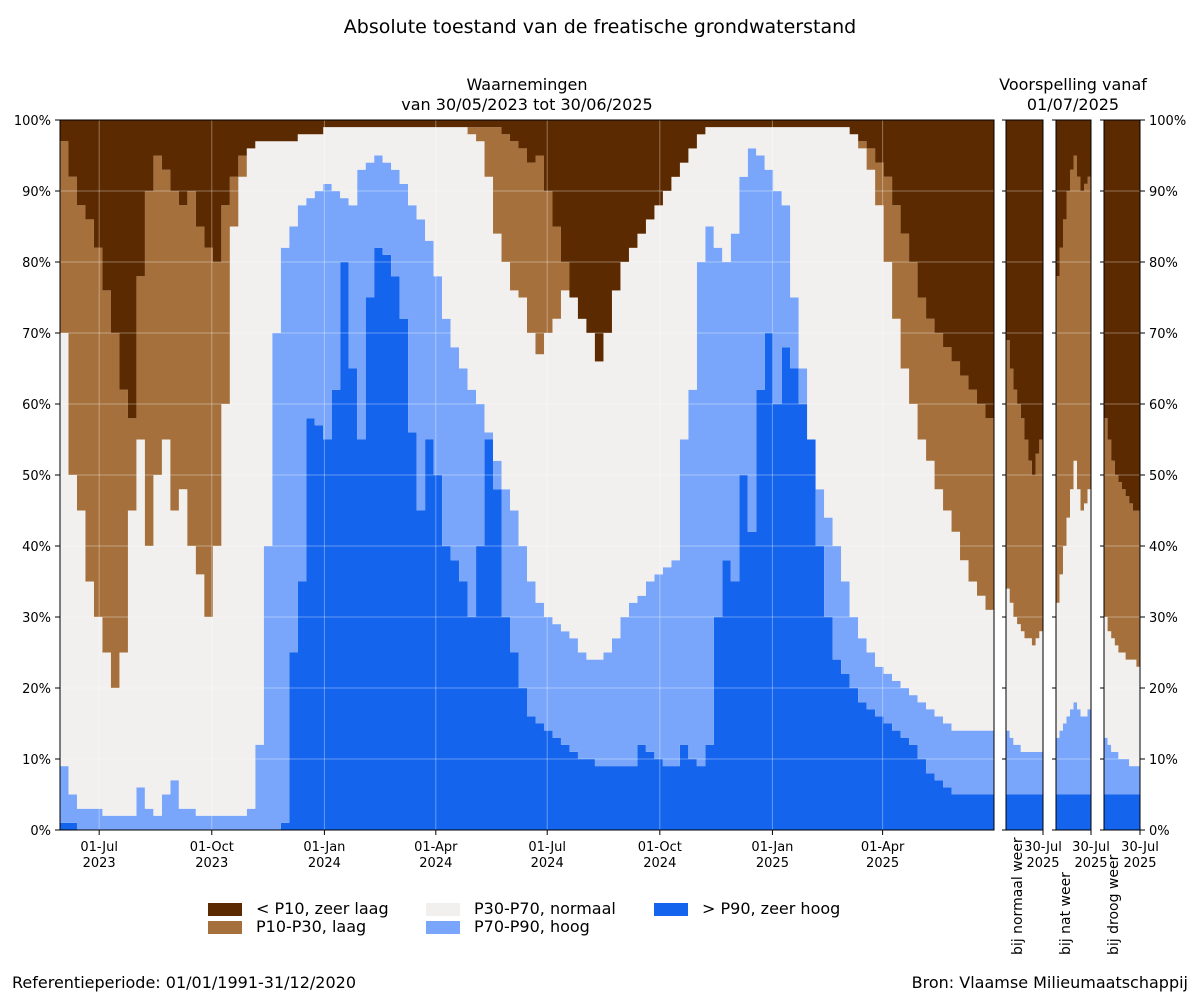 The width and height of the screenshot is (1200, 1000). What do you see at coordinates (1163, 618) in the screenshot?
I see `y-tick-label-right: 30%` at bounding box center [1163, 618].